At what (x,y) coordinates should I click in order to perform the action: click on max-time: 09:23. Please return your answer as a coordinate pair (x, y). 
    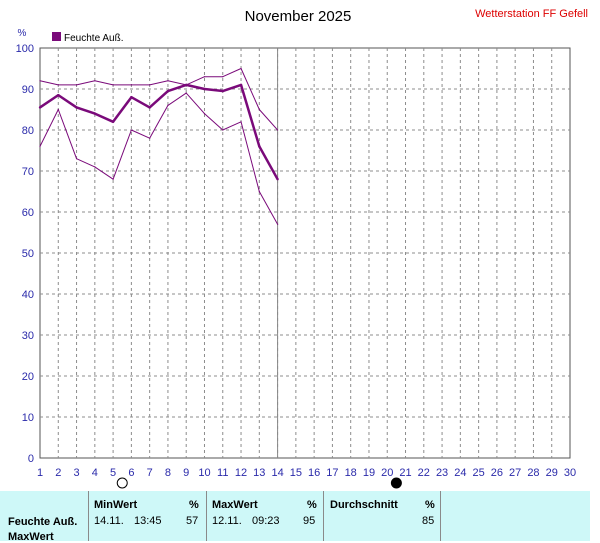
    Looking at the image, I should click on (266, 521).